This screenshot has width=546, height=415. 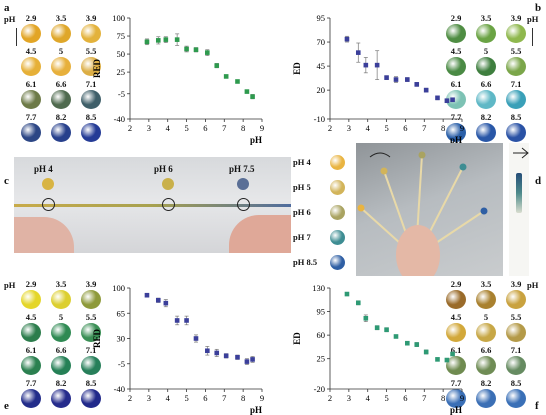 I want to click on swatch-grid-e: 2.9 3.5 3.9 4.5 5 5.5 6.1 6.6 7.1 7.7 8.2 8.5, so click(x=61, y=345).